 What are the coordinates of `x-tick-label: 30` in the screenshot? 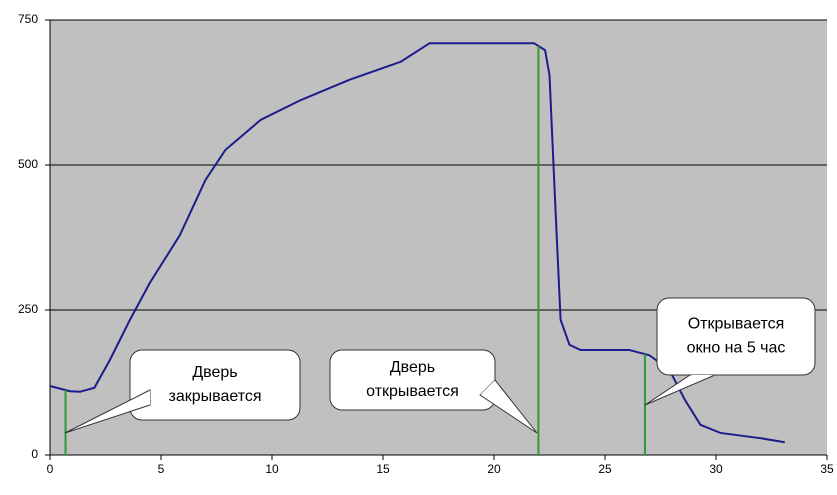 It's located at (716, 469).